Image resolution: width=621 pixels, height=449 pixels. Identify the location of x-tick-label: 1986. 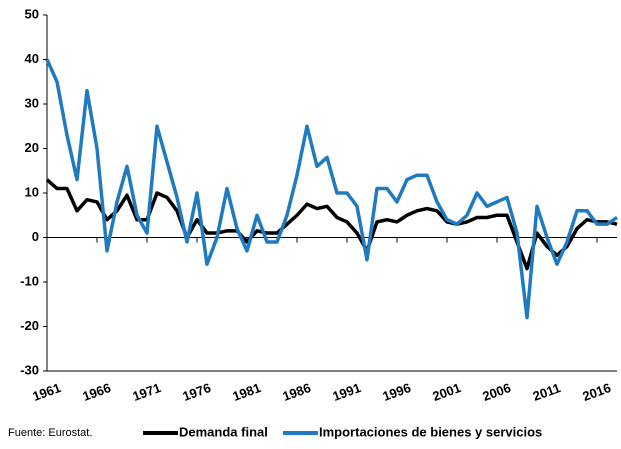
(296, 392).